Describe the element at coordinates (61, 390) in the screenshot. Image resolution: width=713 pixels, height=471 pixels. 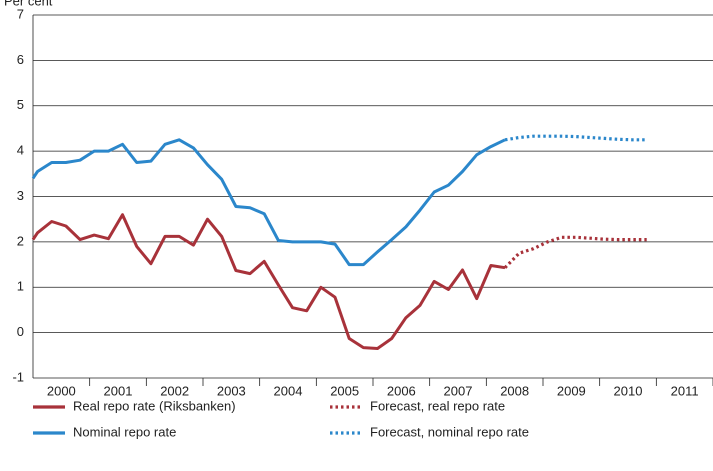
I see `x-tick-label: 2000` at that location.